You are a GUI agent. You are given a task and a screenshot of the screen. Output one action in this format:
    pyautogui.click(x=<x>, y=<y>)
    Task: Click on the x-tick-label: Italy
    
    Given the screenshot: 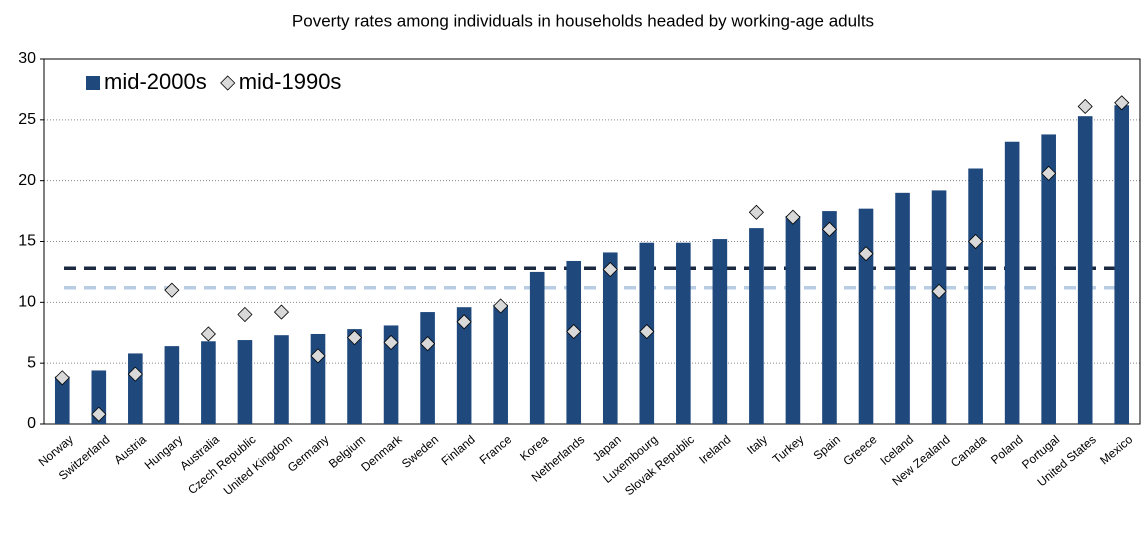 What is the action you would take?
    pyautogui.click(x=757, y=444)
    